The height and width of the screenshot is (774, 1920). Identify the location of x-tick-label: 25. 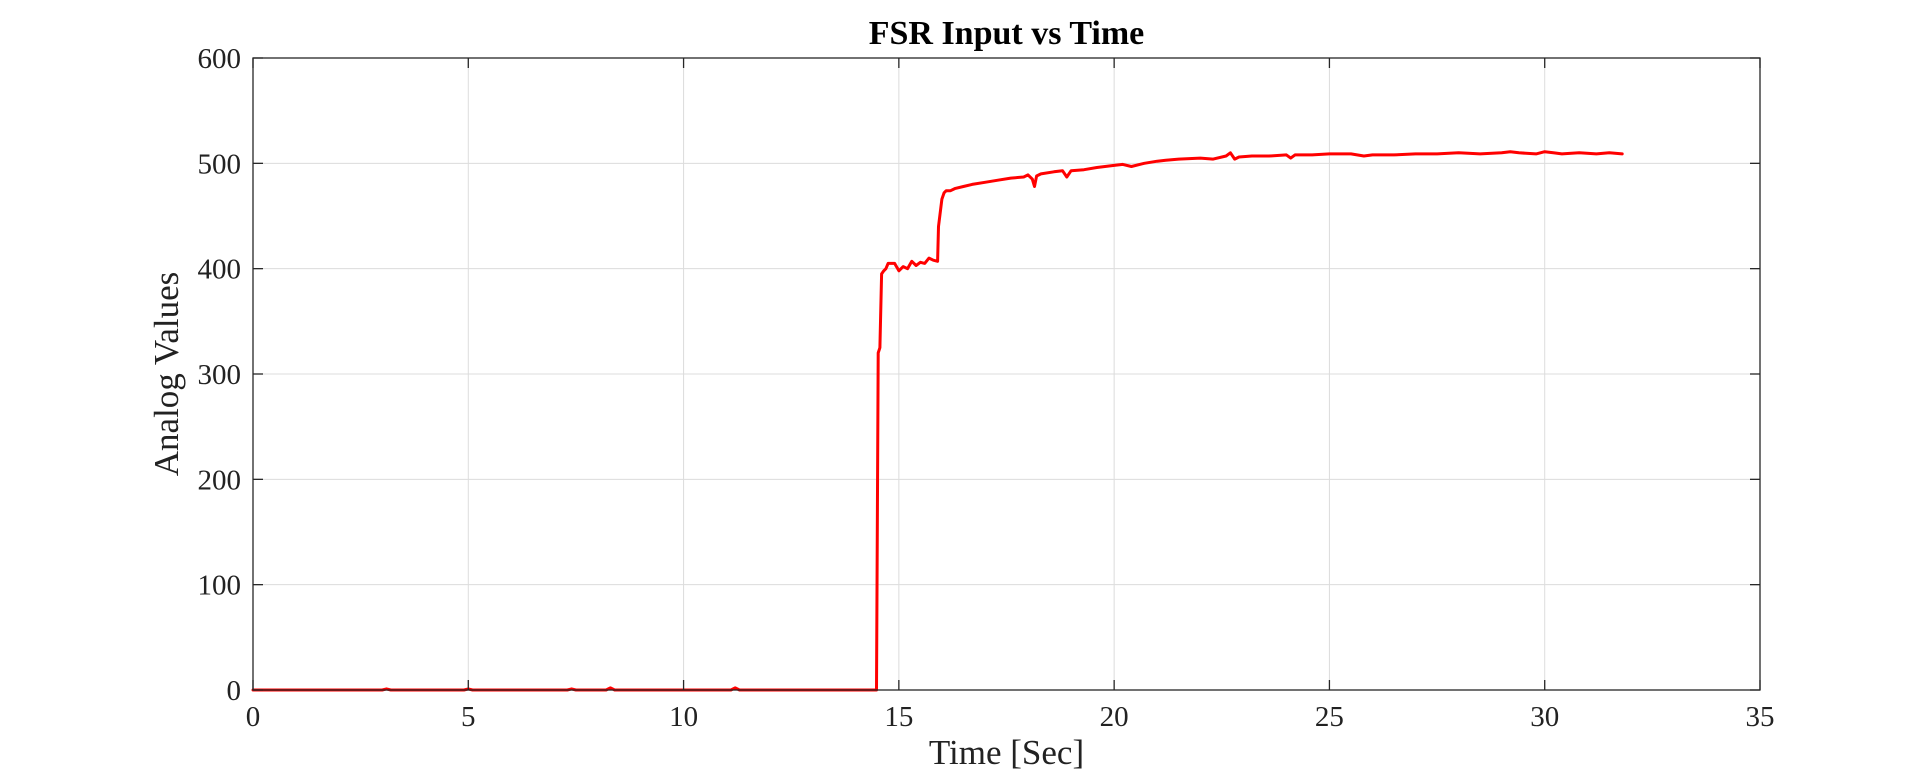
(1329, 717).